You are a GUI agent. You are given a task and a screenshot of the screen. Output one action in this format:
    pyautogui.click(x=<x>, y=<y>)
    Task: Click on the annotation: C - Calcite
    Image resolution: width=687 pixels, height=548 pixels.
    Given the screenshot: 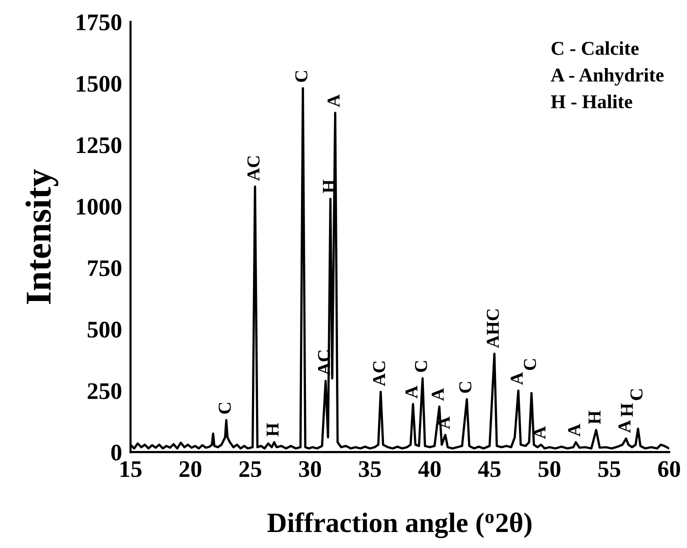 What is the action you would take?
    pyautogui.click(x=595, y=48)
    